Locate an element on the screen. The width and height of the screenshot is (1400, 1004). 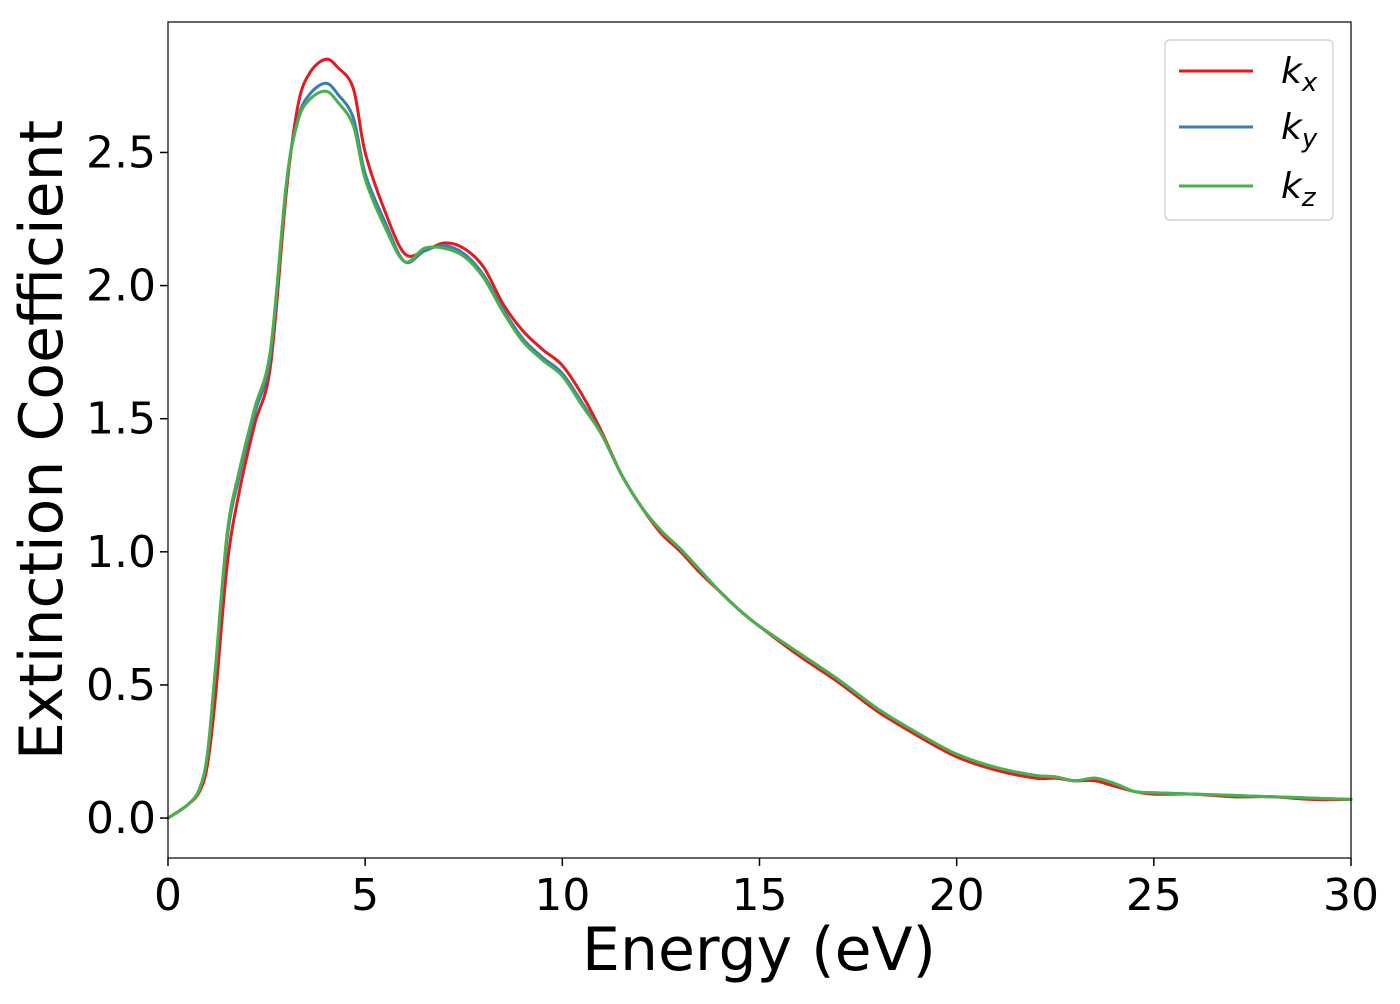
x-axis-ticks: 0 5 10 15 20 25 30 is located at coordinates (766, 889).